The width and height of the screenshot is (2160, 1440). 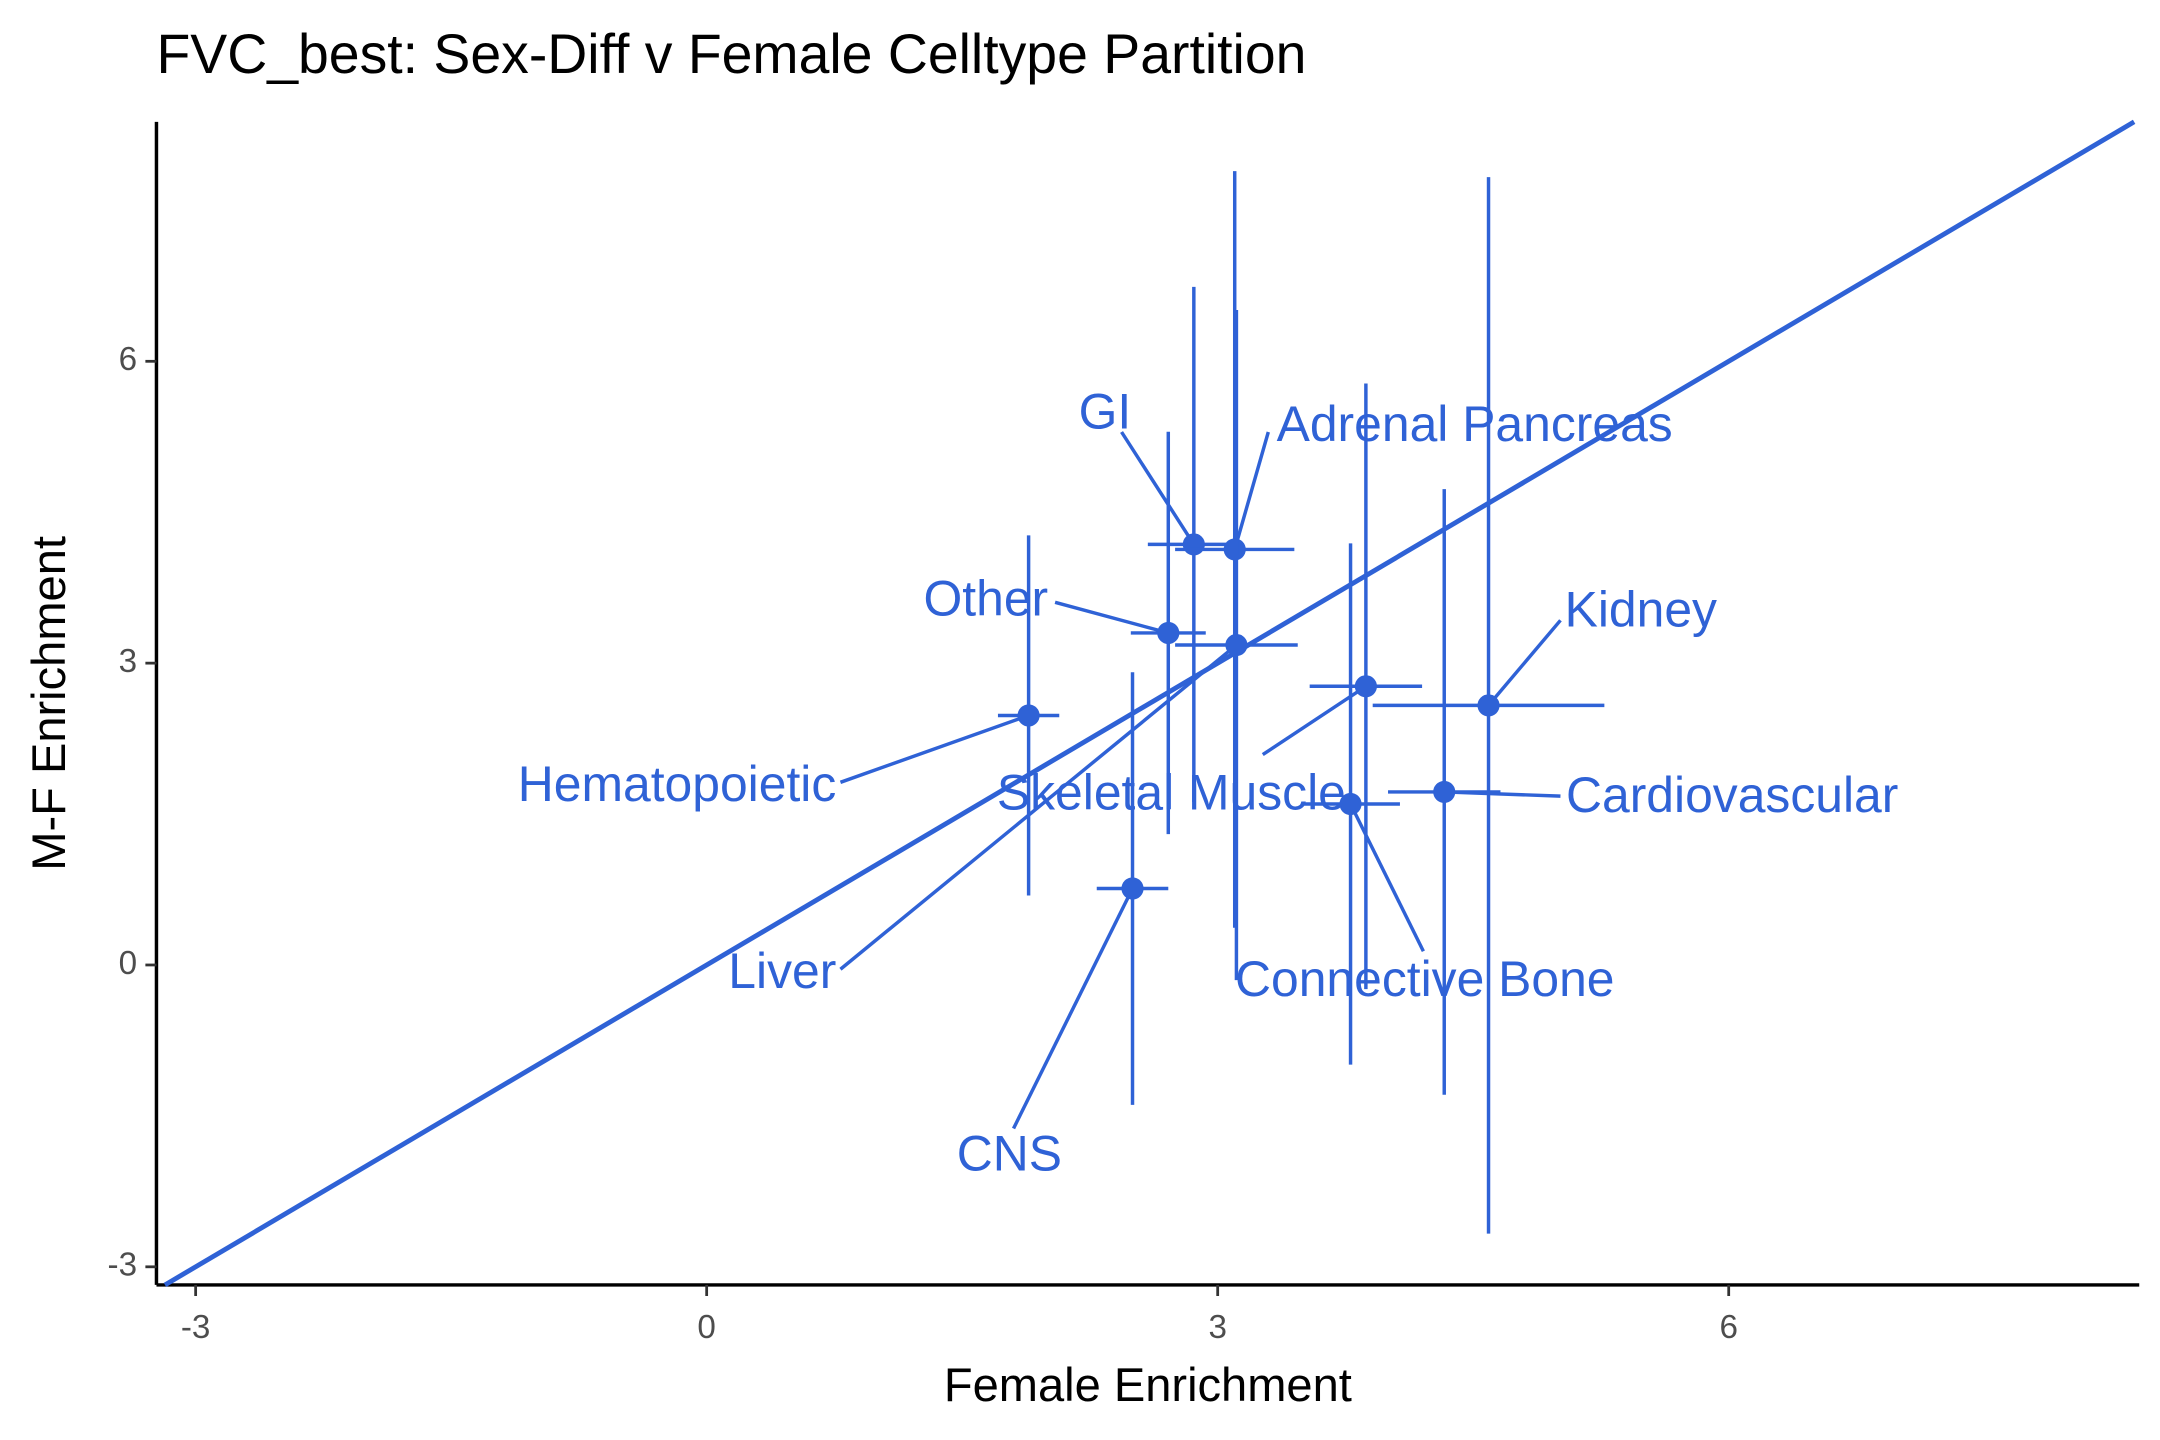 I want to click on x-tick-label: 6, so click(x=1728, y=1327).